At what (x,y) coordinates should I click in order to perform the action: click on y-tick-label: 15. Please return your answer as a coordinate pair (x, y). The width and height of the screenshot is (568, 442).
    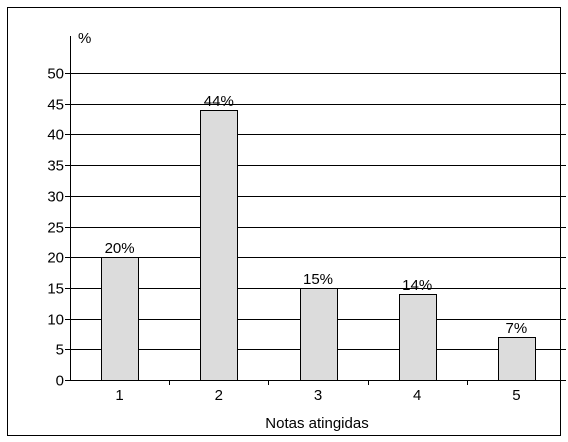
    Looking at the image, I should click on (55, 289).